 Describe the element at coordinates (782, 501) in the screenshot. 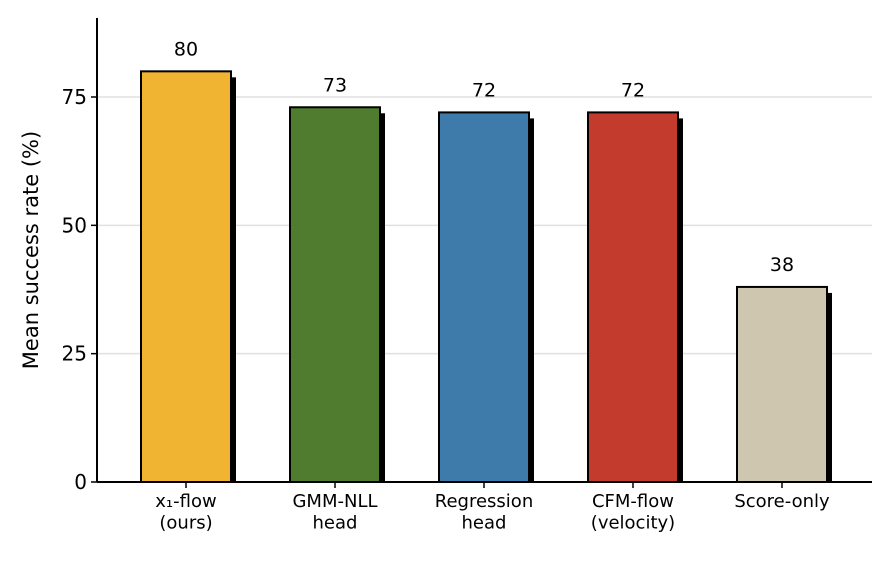

I see `x-tick-label: Score-only` at that location.